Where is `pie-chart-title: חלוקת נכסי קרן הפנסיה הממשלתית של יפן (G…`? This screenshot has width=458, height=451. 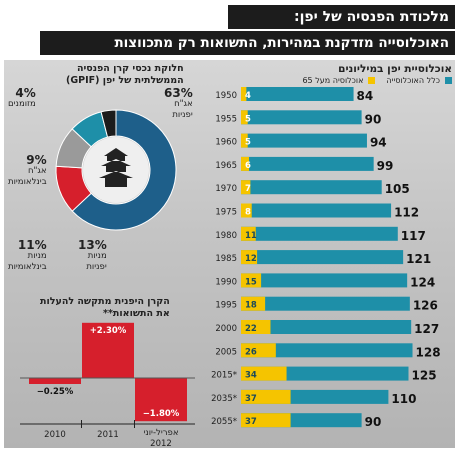
pie-chart-title: חלוקת נכסי קרן הפנסיה הממשלתית של יפן (G… is located at coordinates (125, 75).